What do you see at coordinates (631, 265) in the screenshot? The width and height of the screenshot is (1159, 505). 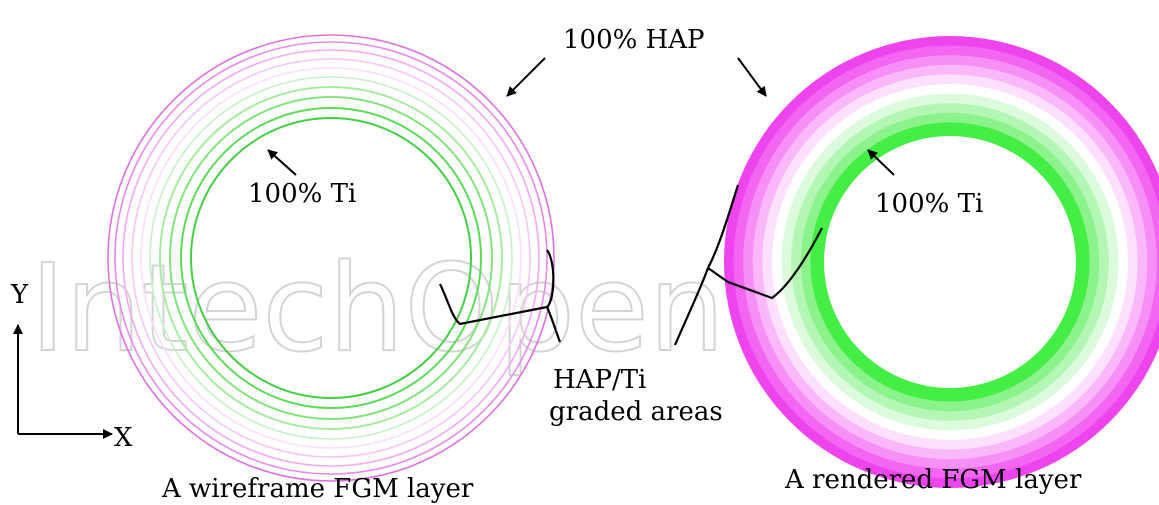 I see `graded-area-leaders` at bounding box center [631, 265].